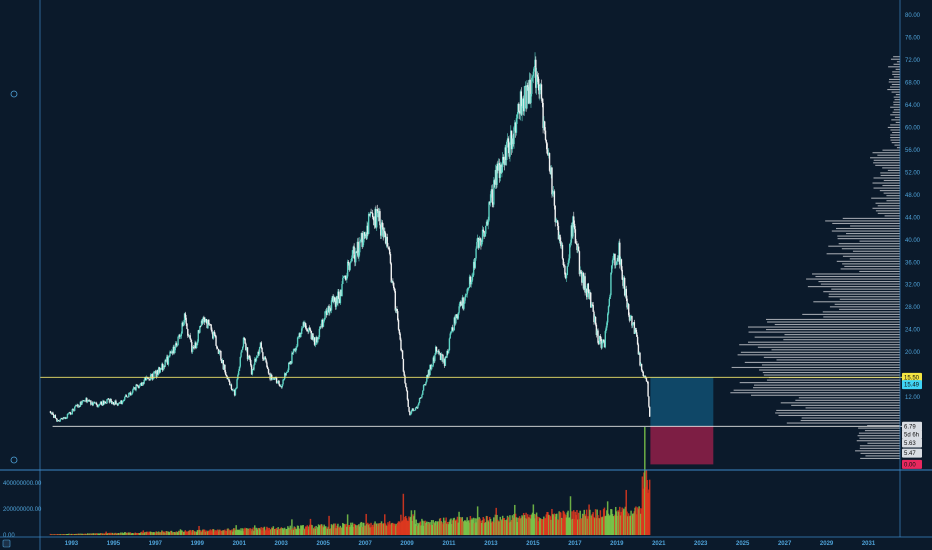  What do you see at coordinates (491, 544) in the screenshot?
I see `x-tick-label: 2013` at bounding box center [491, 544].